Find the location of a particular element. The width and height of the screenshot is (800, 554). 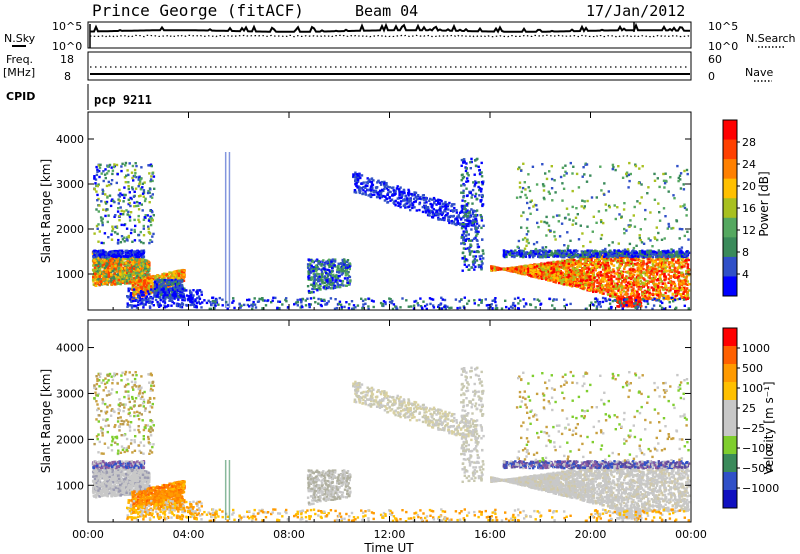

noise-search-trace is located at coordinates (390, 36).